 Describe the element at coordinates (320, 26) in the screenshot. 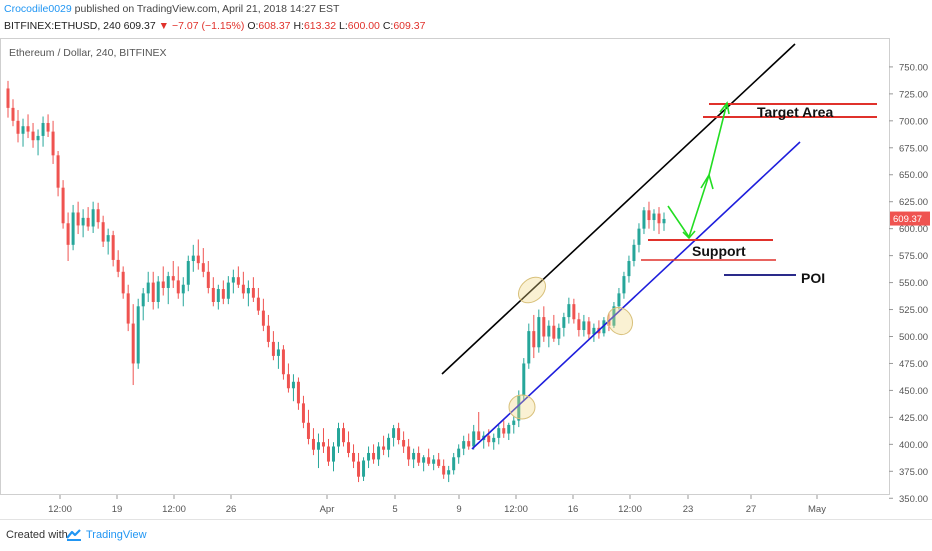

I see `high-value: 613.32` at that location.